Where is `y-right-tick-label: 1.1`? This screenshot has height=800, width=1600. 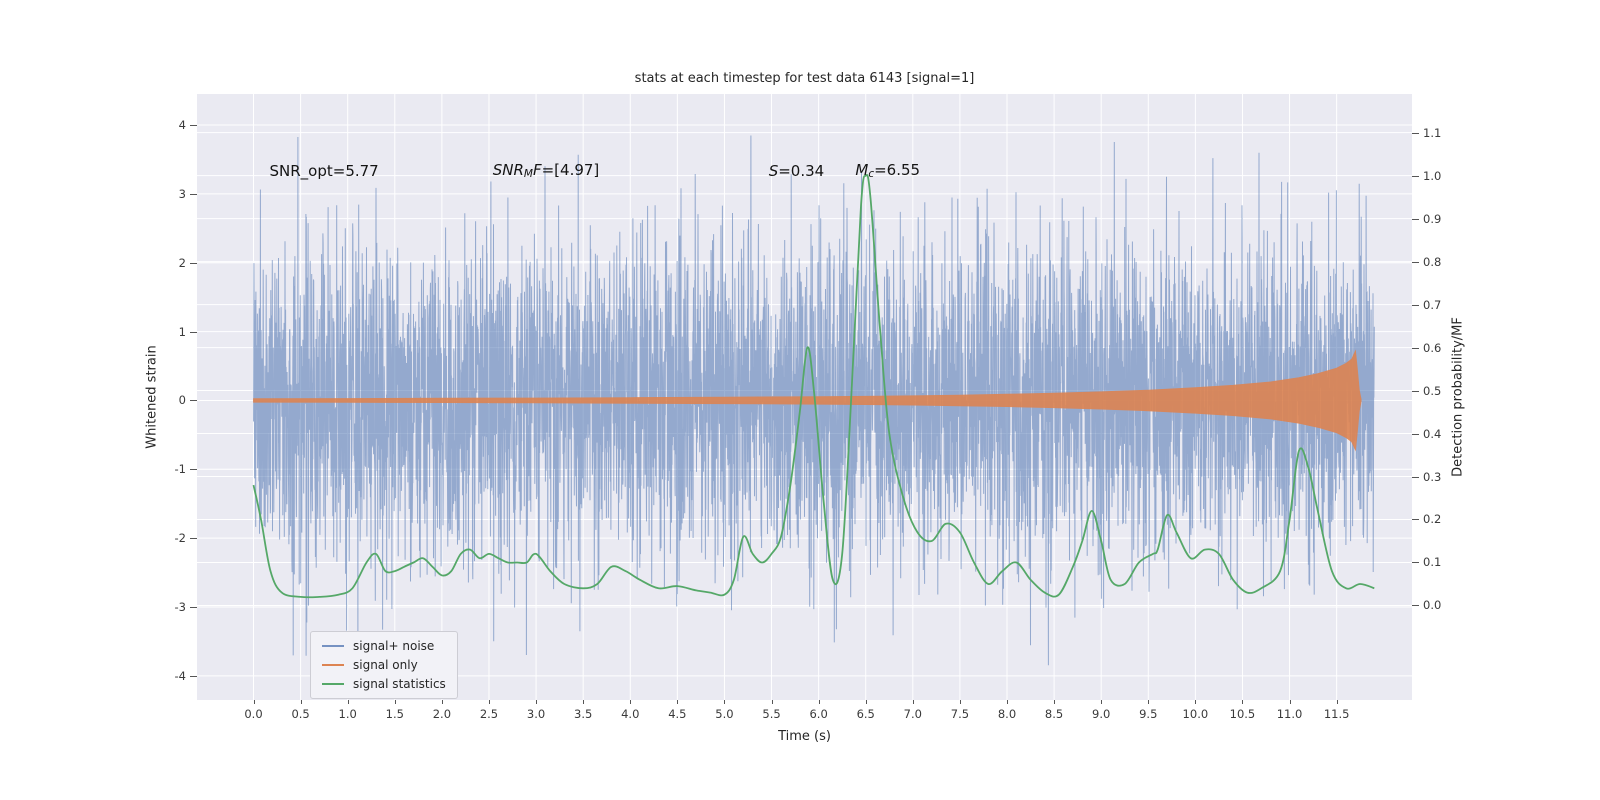
y-right-tick-label: 1.1 is located at coordinates (1432, 132).